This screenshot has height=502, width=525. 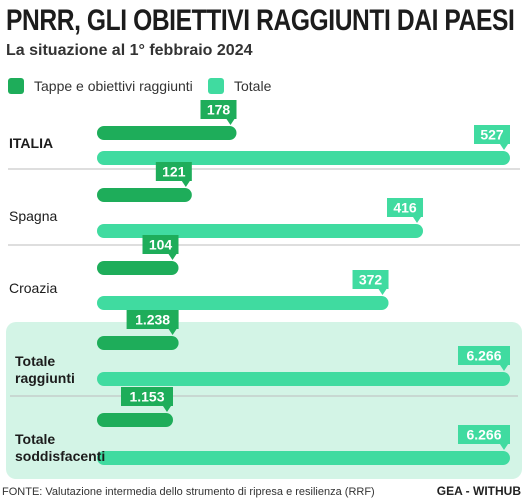 What do you see at coordinates (16, 86) in the screenshot?
I see `legend-swatch-dark` at bounding box center [16, 86].